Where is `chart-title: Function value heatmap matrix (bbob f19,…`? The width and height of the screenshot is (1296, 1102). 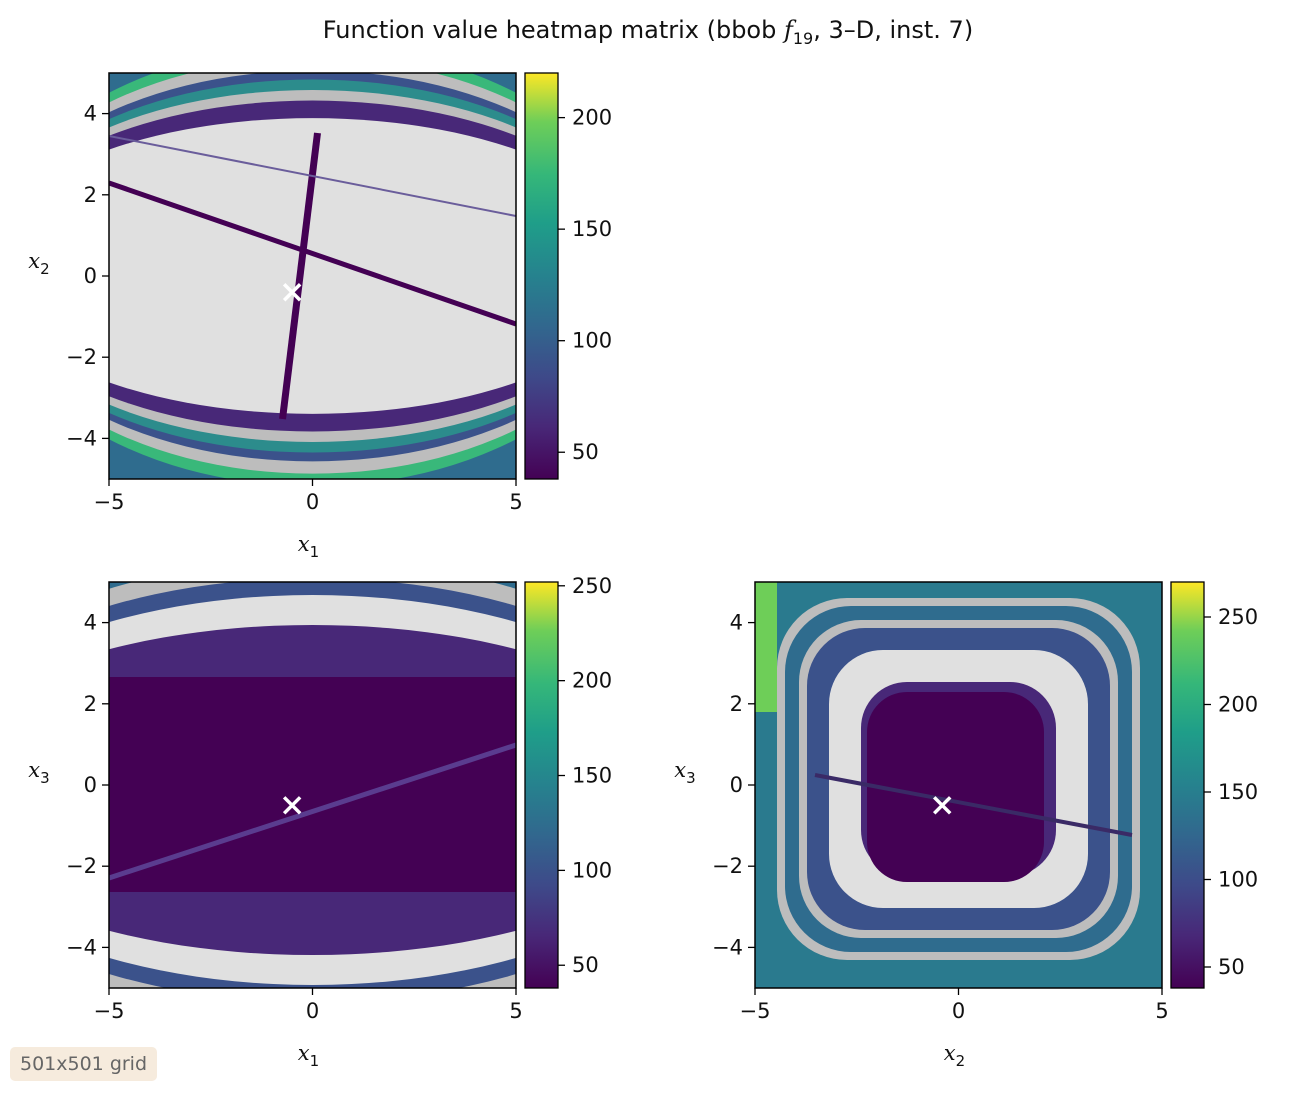 chart-title: Function value heatmap matrix (bbob f19,… is located at coordinates (648, 32).